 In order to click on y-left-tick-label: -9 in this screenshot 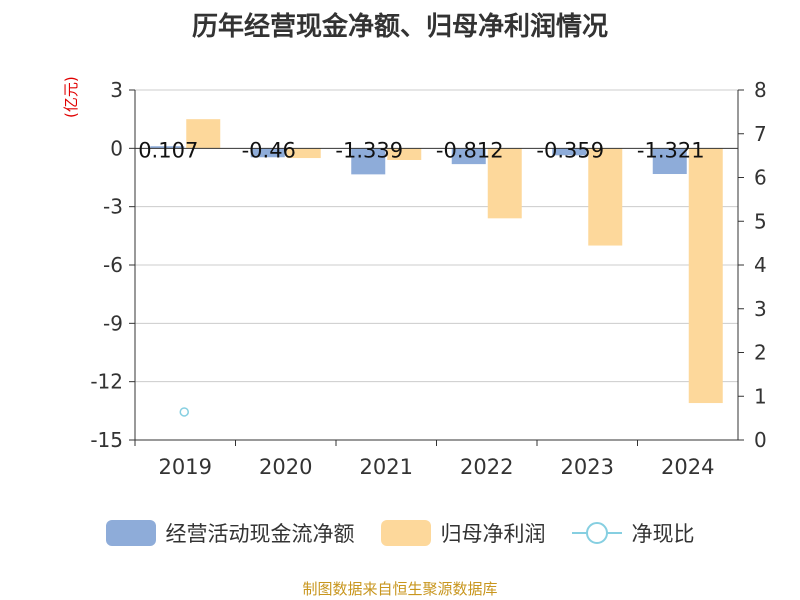, I will do `click(113, 323)`.